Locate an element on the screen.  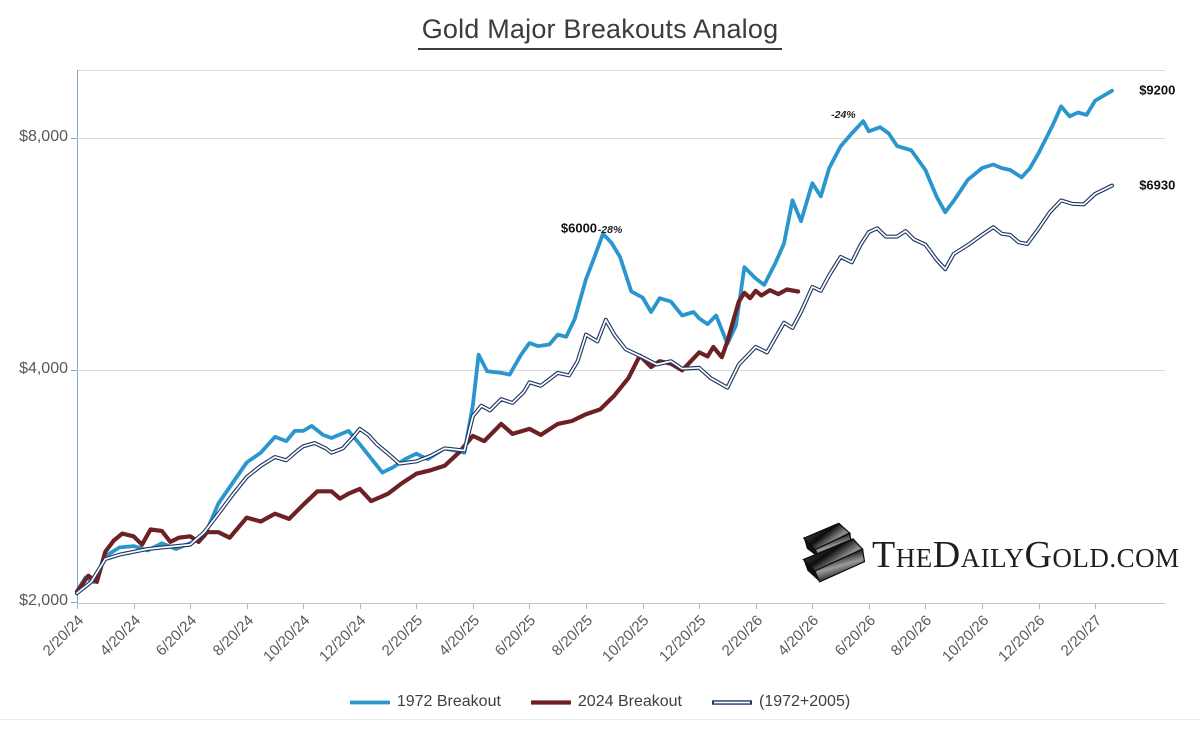
legend-item-1972-2005: (1972+2005) is located at coordinates (781, 702).